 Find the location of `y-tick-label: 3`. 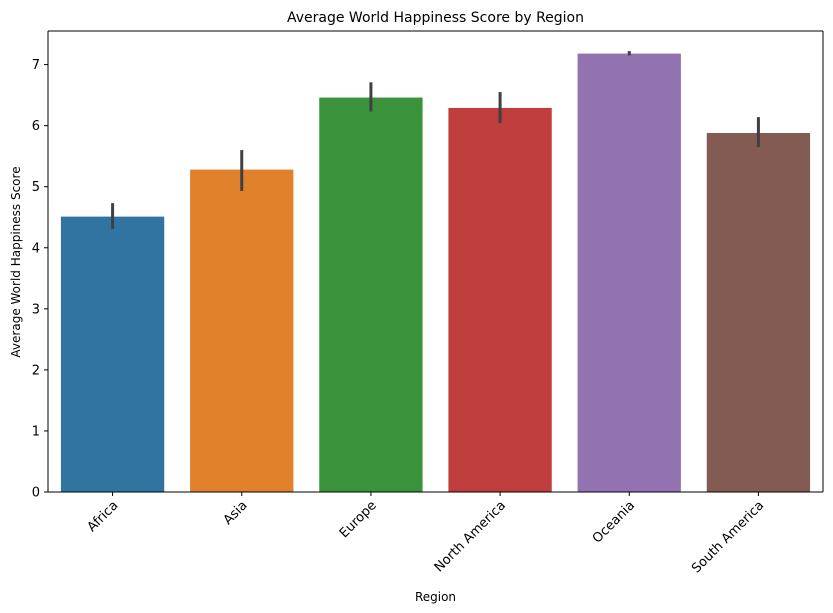

y-tick-label: 3 is located at coordinates (36, 309).